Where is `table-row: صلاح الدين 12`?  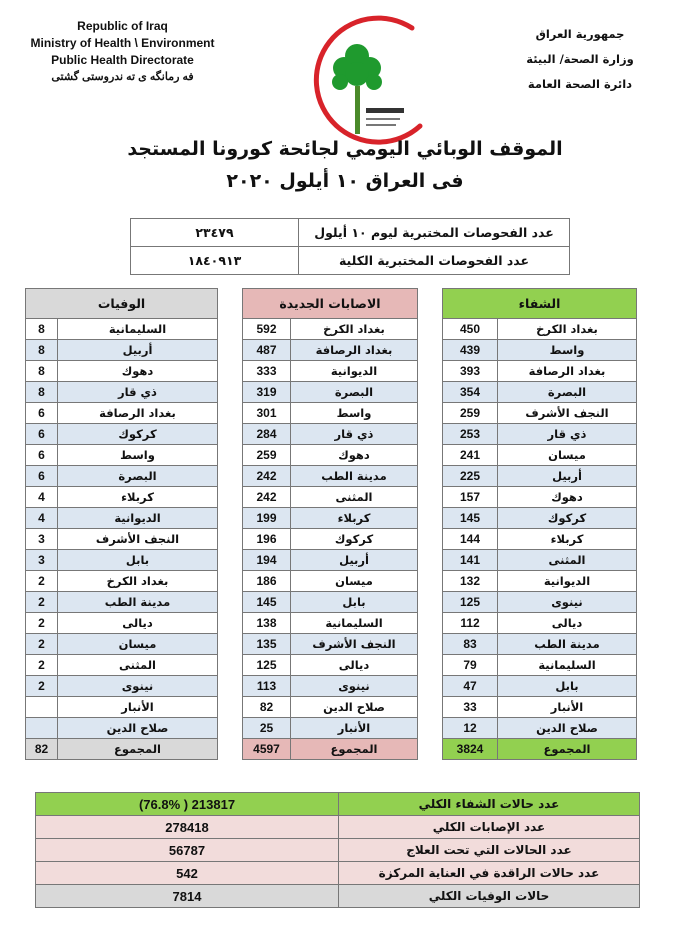
table-row: صلاح الدين 12 is located at coordinates (539, 728).